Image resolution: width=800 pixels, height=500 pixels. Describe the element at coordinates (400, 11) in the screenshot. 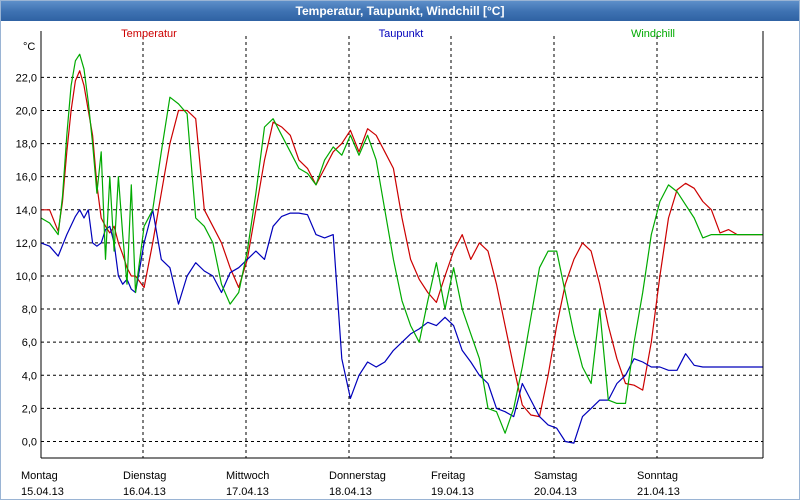

I see `window-title: Temperatur, Taupunkt, Windchill [°C]` at that location.